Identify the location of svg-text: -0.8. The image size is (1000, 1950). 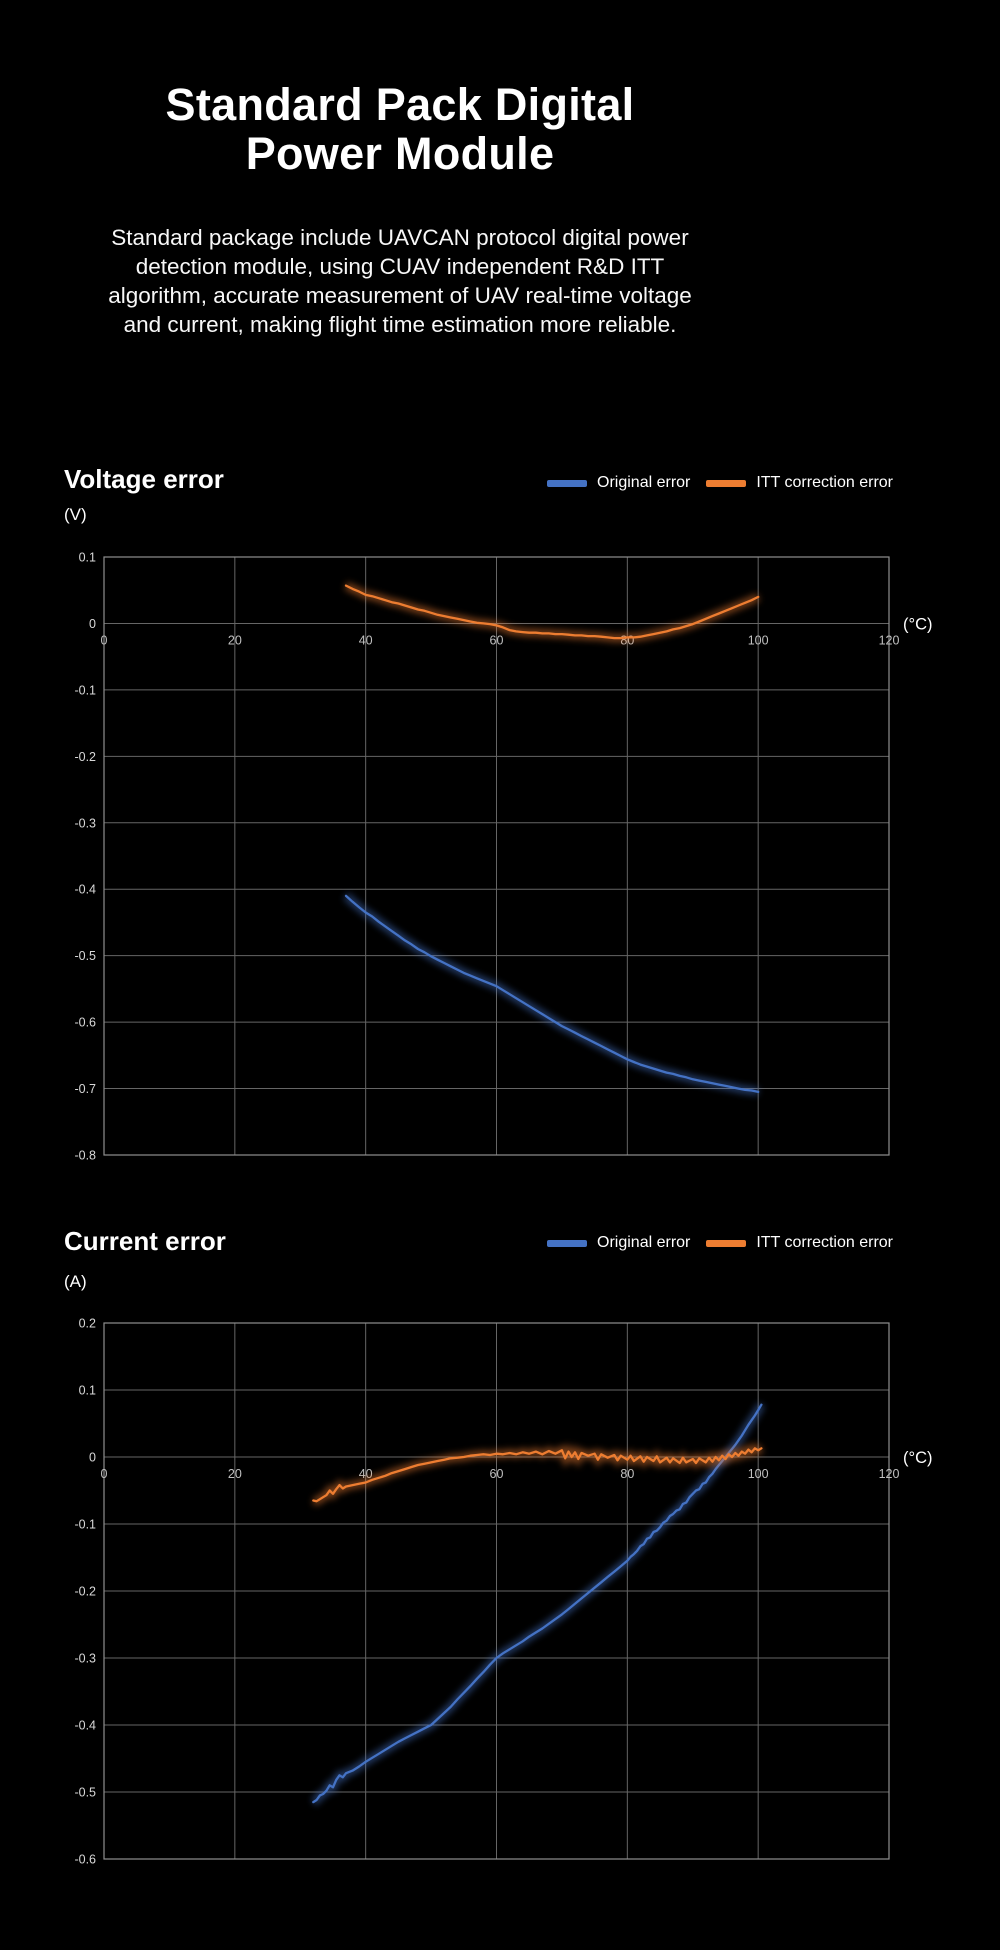
(85, 1156).